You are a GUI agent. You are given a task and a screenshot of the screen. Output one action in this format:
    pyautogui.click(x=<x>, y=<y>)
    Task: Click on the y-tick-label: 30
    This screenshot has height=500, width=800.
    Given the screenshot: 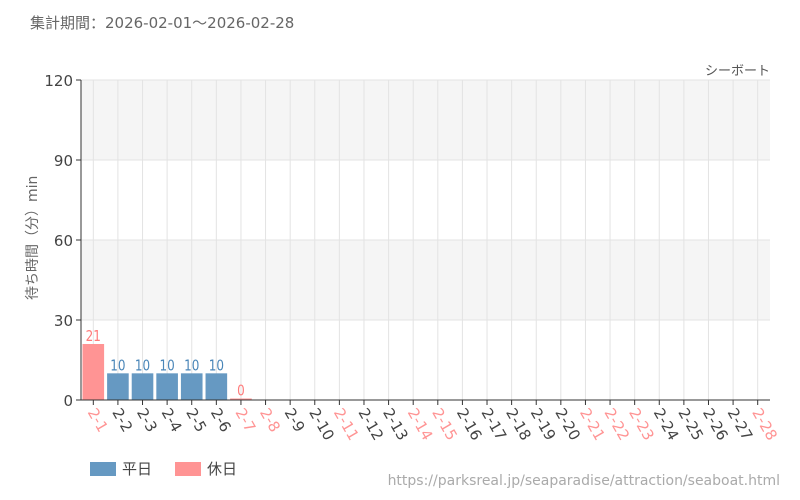 What is the action you would take?
    pyautogui.click(x=63, y=321)
    